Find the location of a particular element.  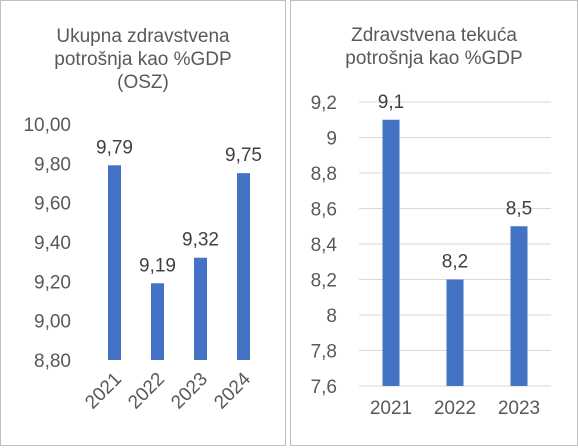

left-x-tick-label: 2023 is located at coordinates (189, 391).